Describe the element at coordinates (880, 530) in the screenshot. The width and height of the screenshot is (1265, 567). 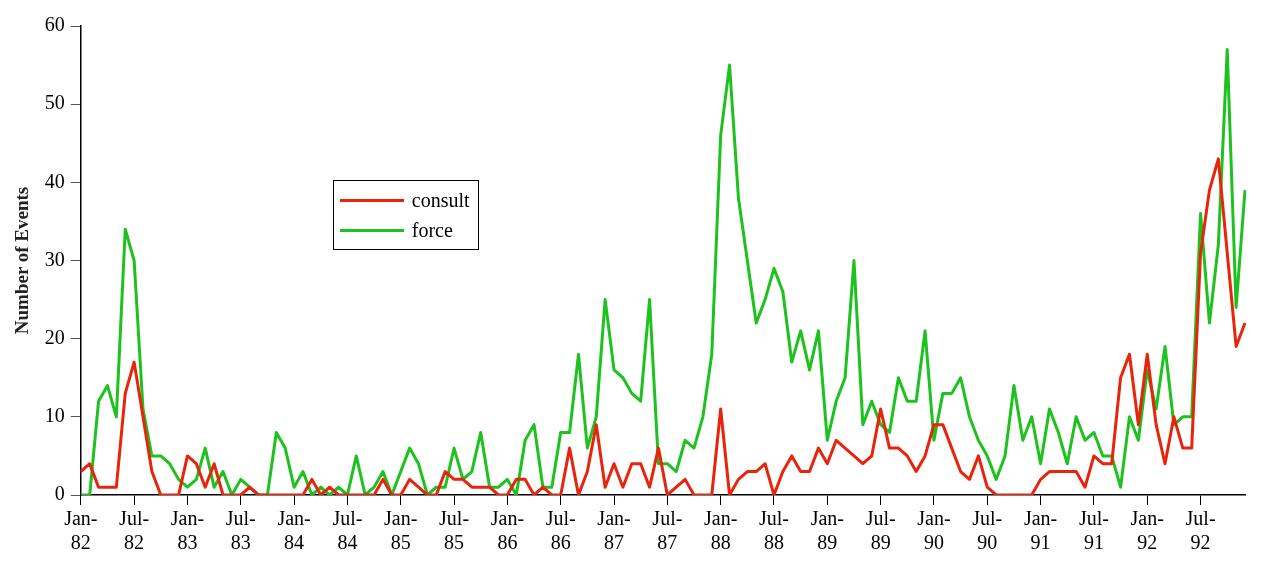
I see `x-tick-label: Jul-89` at that location.